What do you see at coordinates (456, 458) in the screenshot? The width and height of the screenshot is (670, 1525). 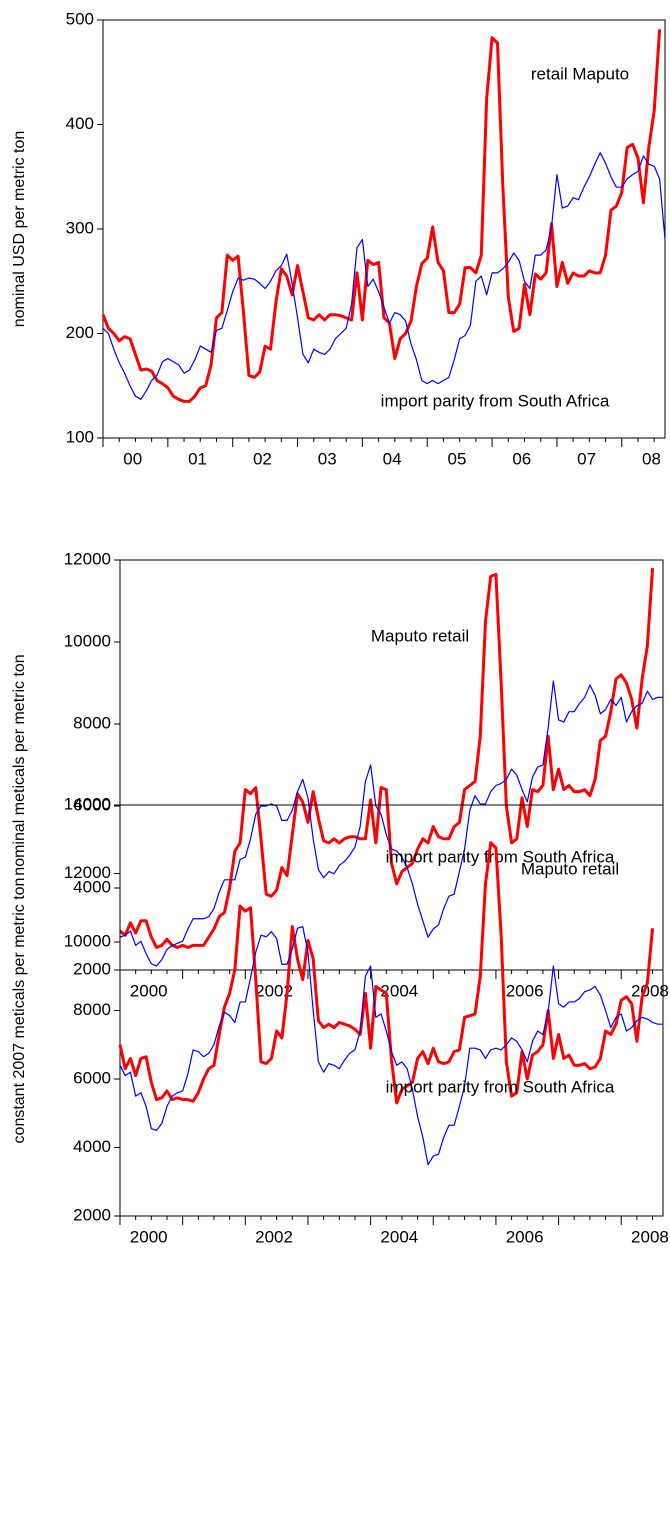 I see `x-tick-label: 05` at bounding box center [456, 458].